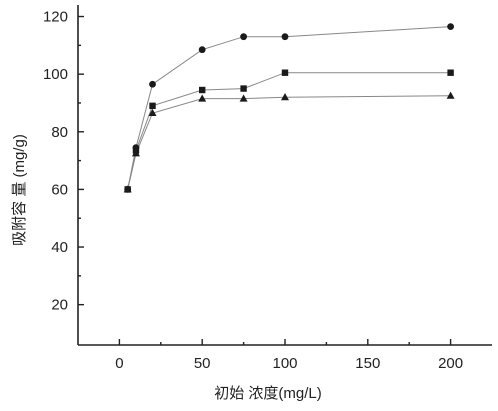 The image size is (498, 411). What do you see at coordinates (59, 132) in the screenshot?
I see `y-tick-label: 80` at bounding box center [59, 132].